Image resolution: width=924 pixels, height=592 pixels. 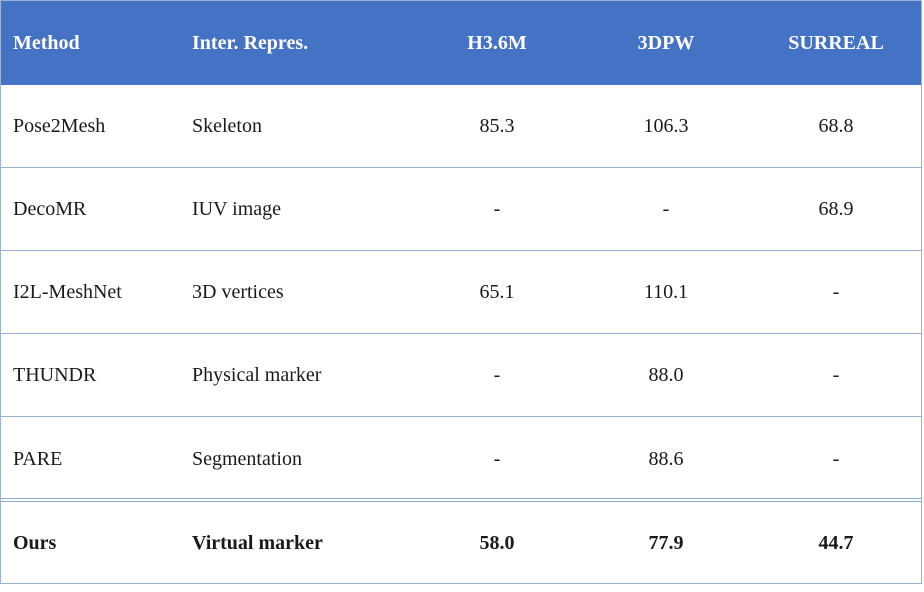 What do you see at coordinates (50, 208) in the screenshot?
I see `cell-method: DecoMR` at bounding box center [50, 208].